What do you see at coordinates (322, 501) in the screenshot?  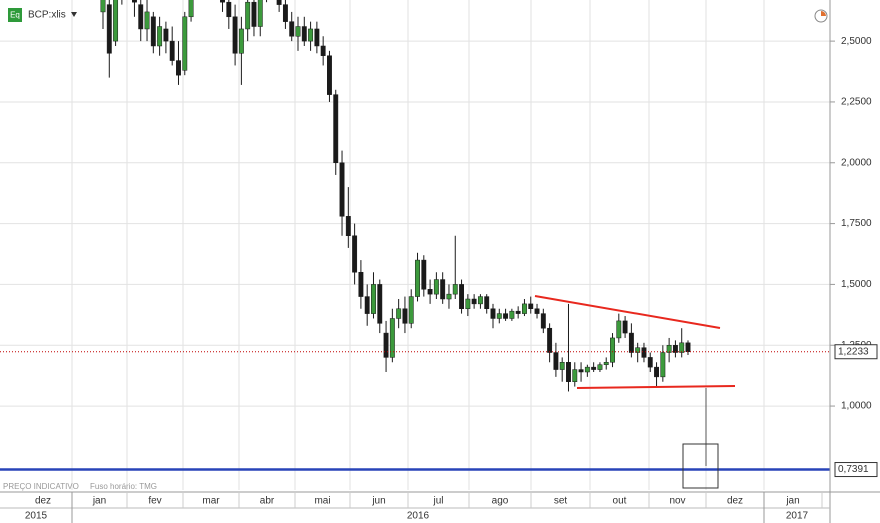 I see `month-label: mai` at bounding box center [322, 501].